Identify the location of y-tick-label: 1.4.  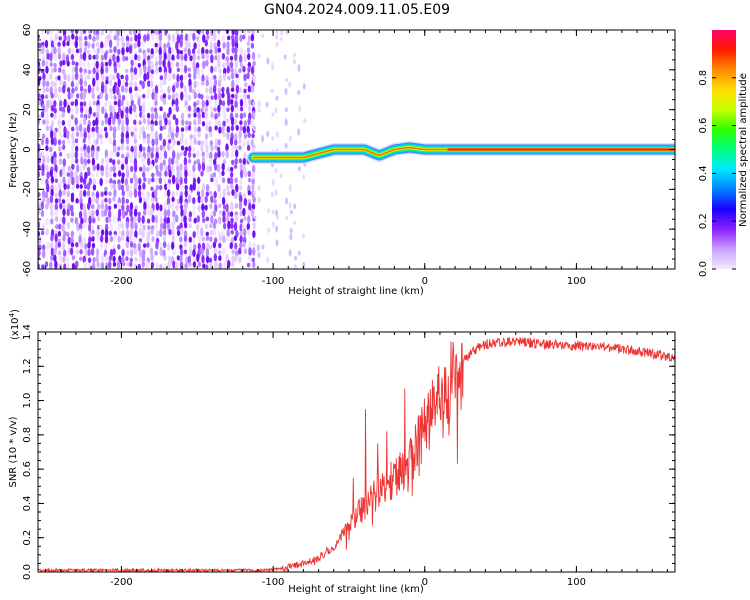
(27, 332).